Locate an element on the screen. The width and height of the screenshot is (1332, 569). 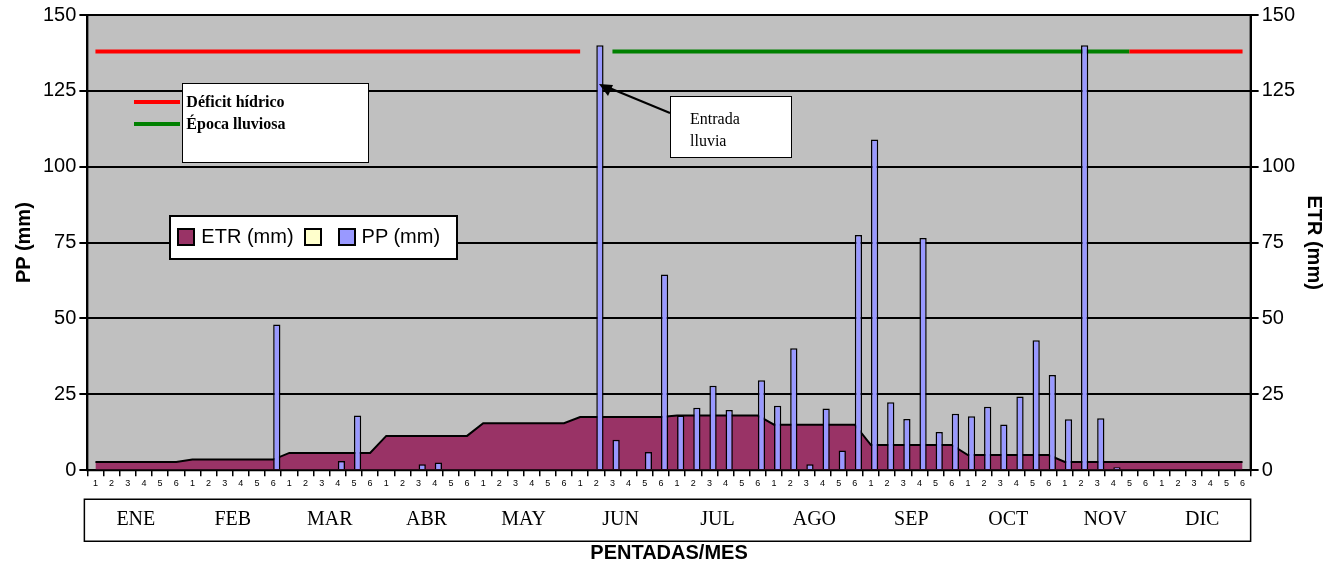
y2-tick-label: 75 is located at coordinates (1272, 241).